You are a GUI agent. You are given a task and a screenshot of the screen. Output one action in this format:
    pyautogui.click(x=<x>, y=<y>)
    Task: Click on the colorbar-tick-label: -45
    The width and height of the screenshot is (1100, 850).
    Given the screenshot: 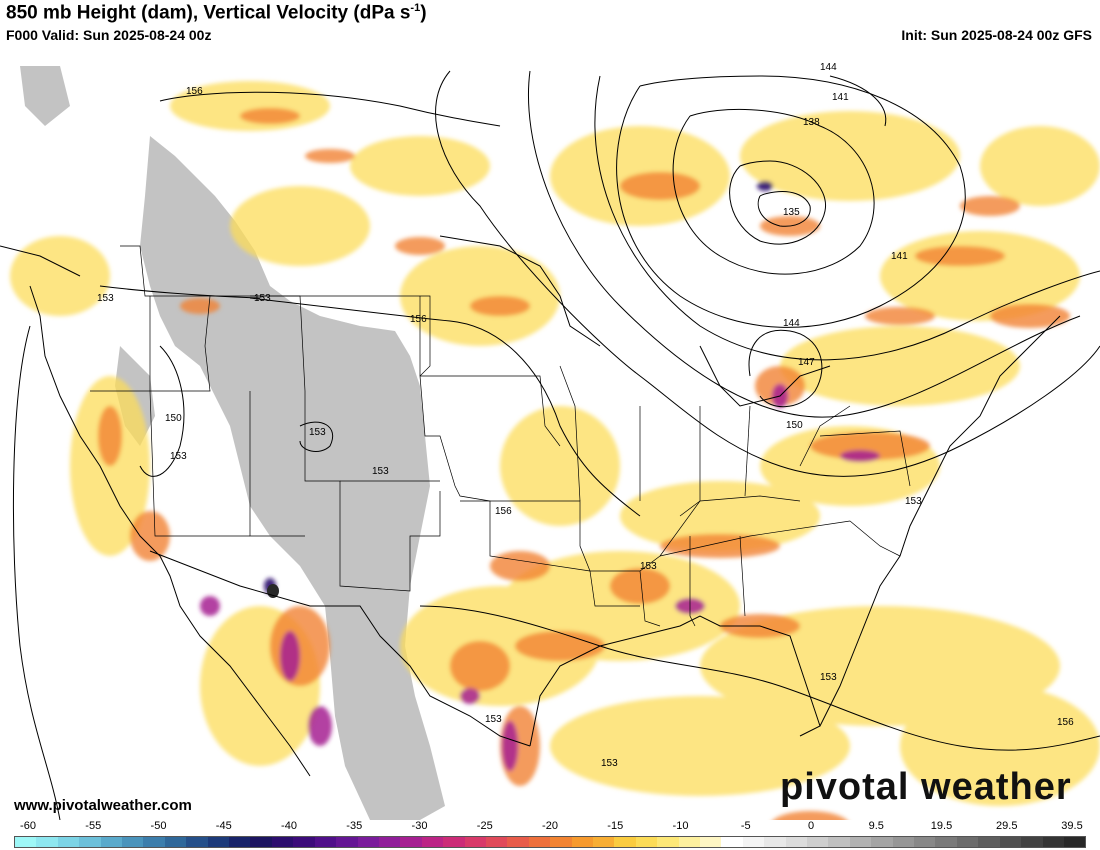 What is the action you would take?
    pyautogui.click(x=223, y=826)
    